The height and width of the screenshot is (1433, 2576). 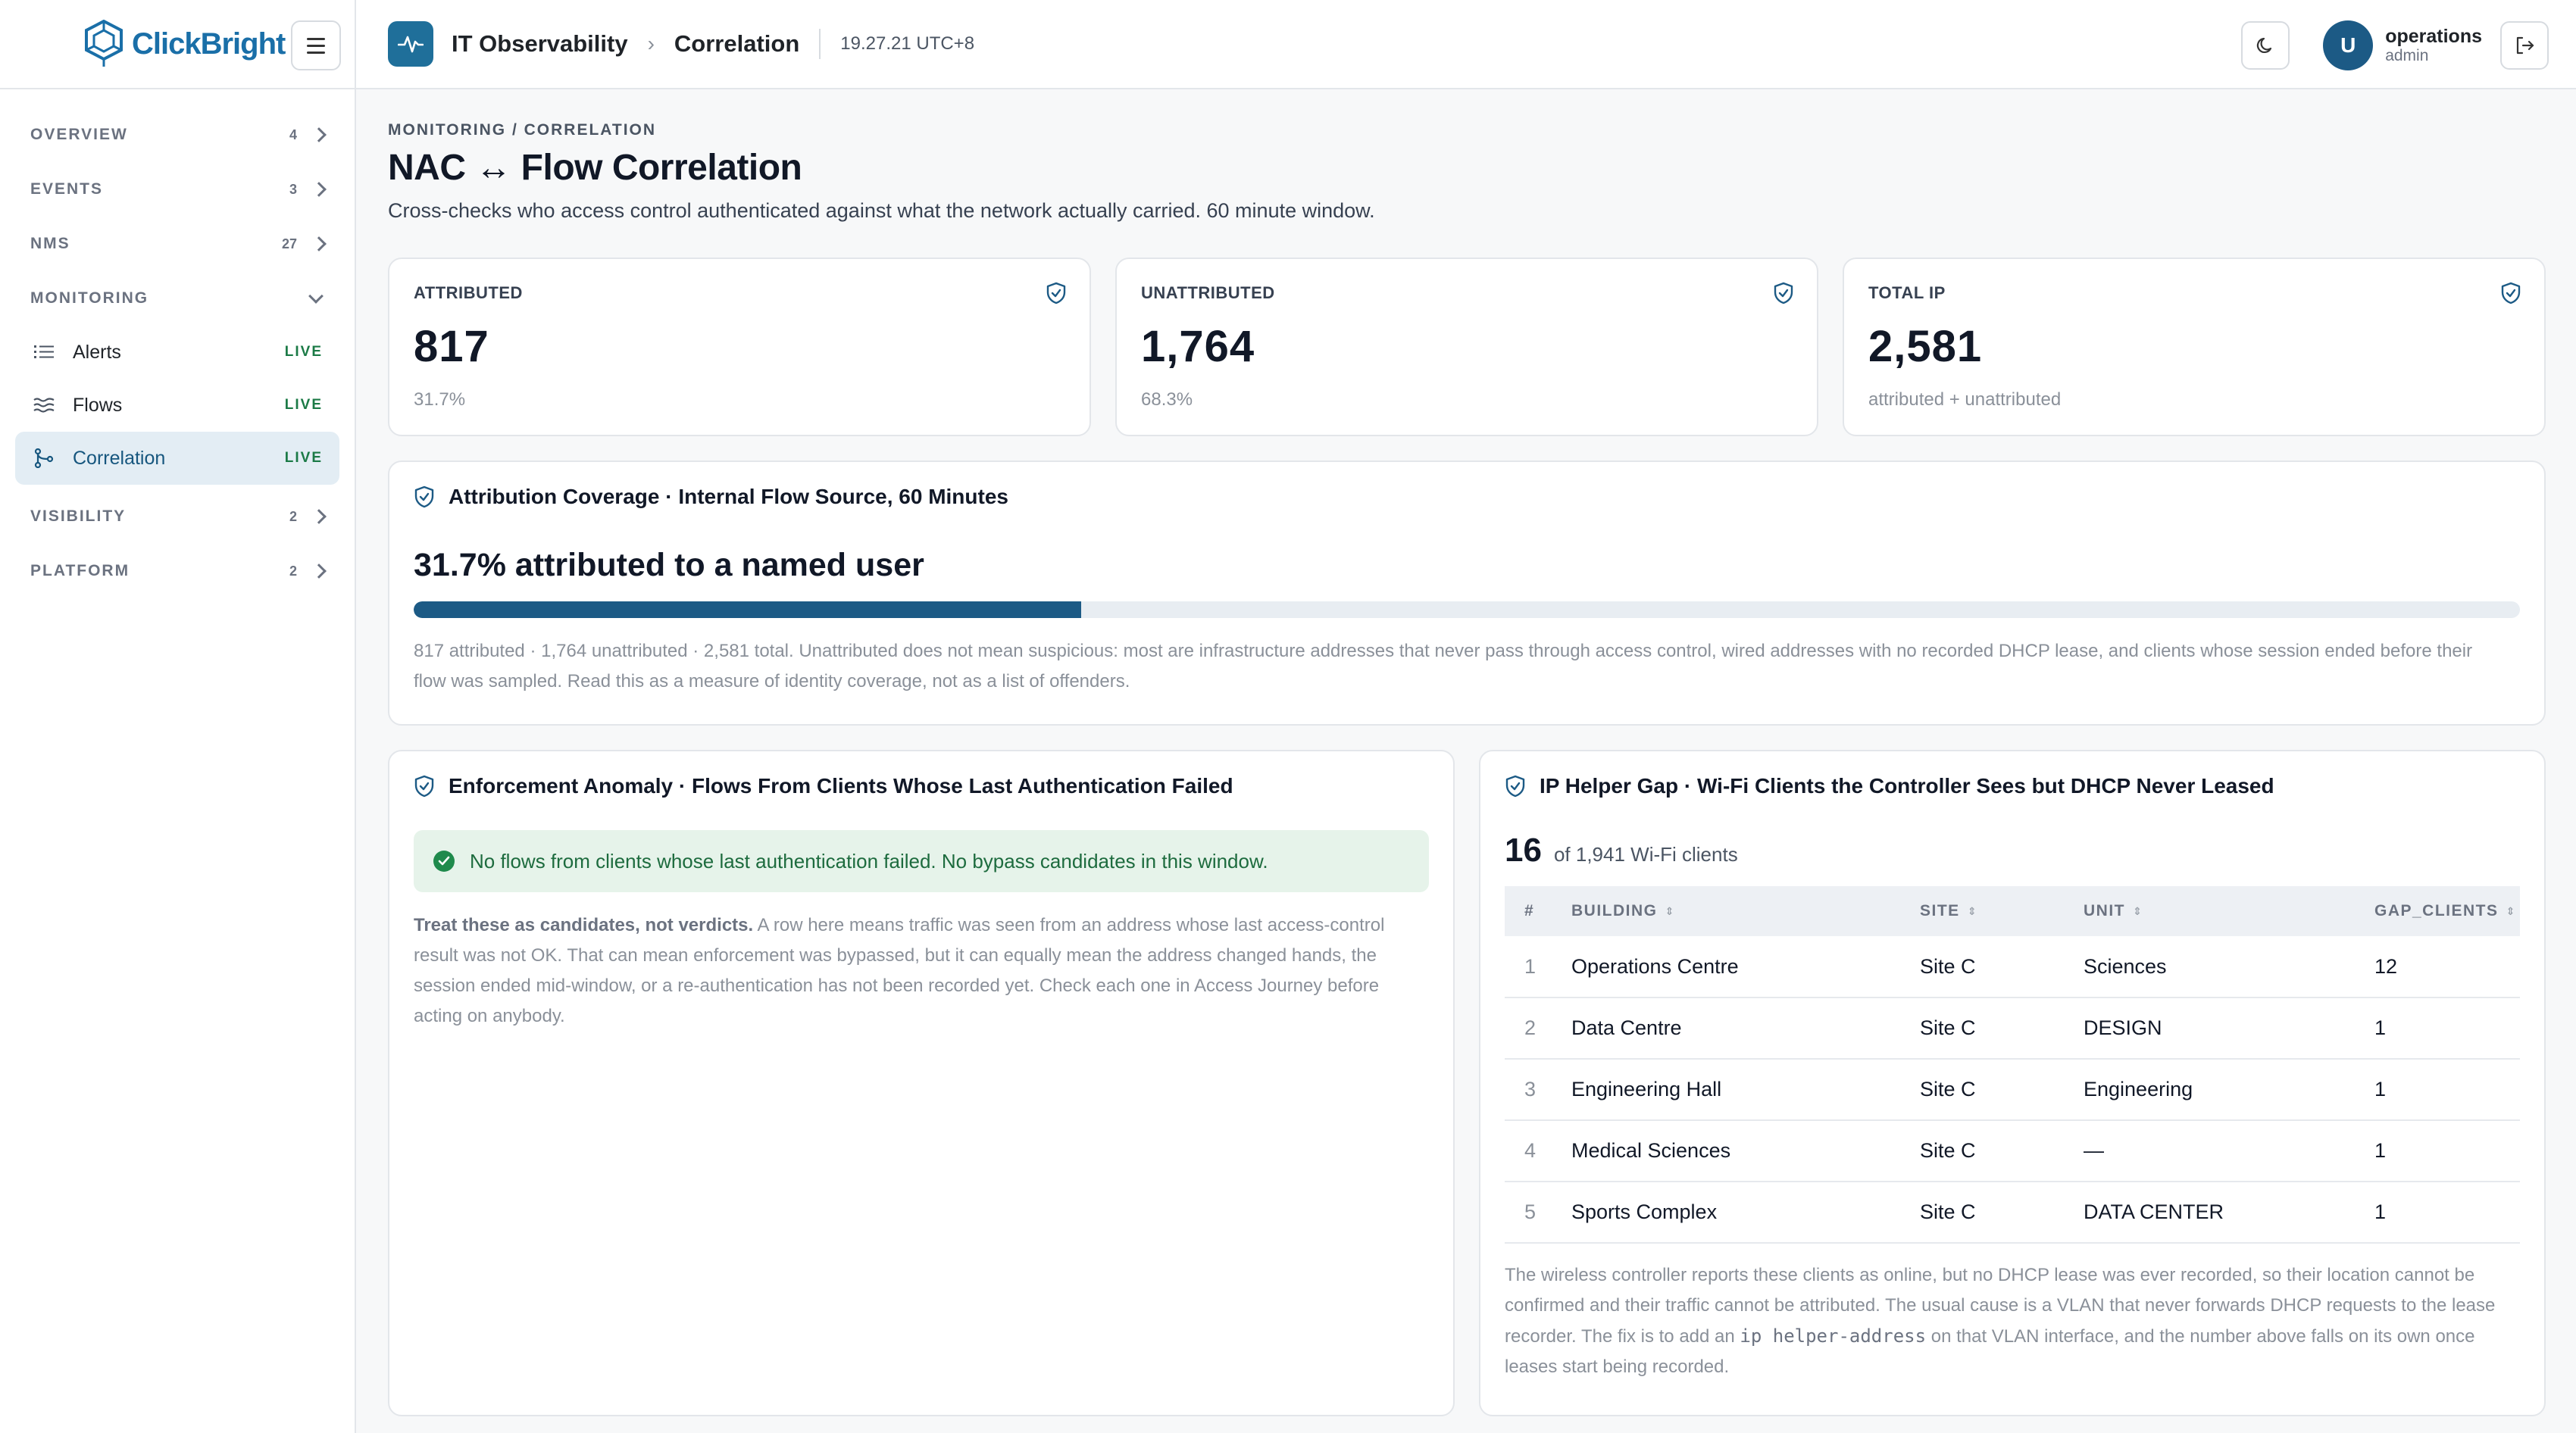 What do you see at coordinates (737, 43) in the screenshot?
I see `current-page-title: Correlation` at bounding box center [737, 43].